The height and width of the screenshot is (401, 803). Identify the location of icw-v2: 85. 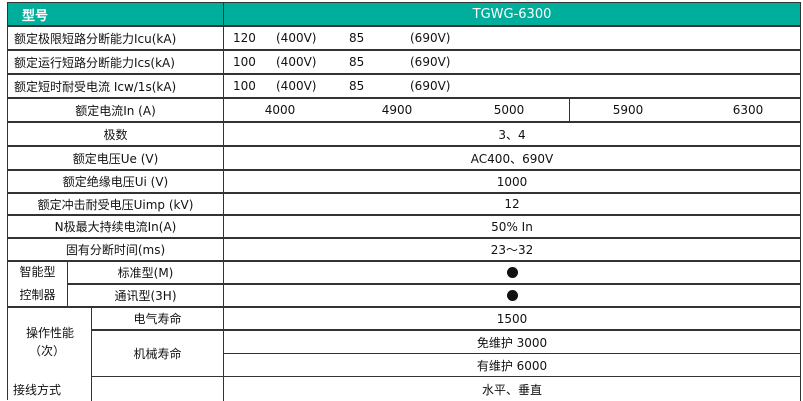
(357, 86).